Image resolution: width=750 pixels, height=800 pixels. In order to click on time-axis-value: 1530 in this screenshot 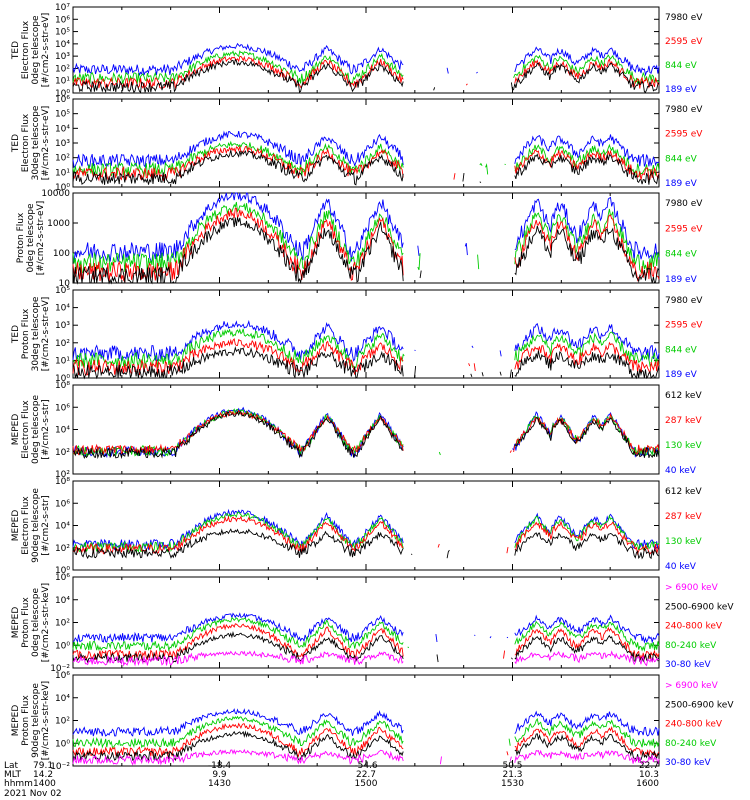, I will do `click(512, 784)`.